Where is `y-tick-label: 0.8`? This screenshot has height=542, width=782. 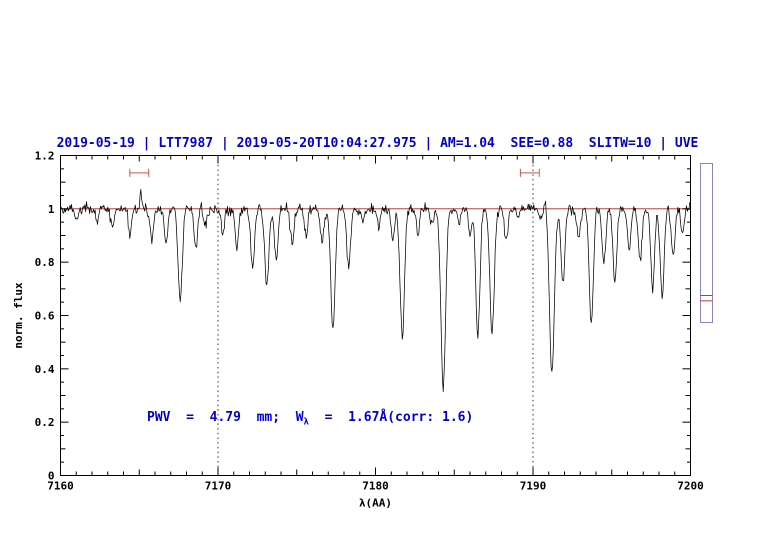 y-tick-label: 0.8 is located at coordinates (45, 262).